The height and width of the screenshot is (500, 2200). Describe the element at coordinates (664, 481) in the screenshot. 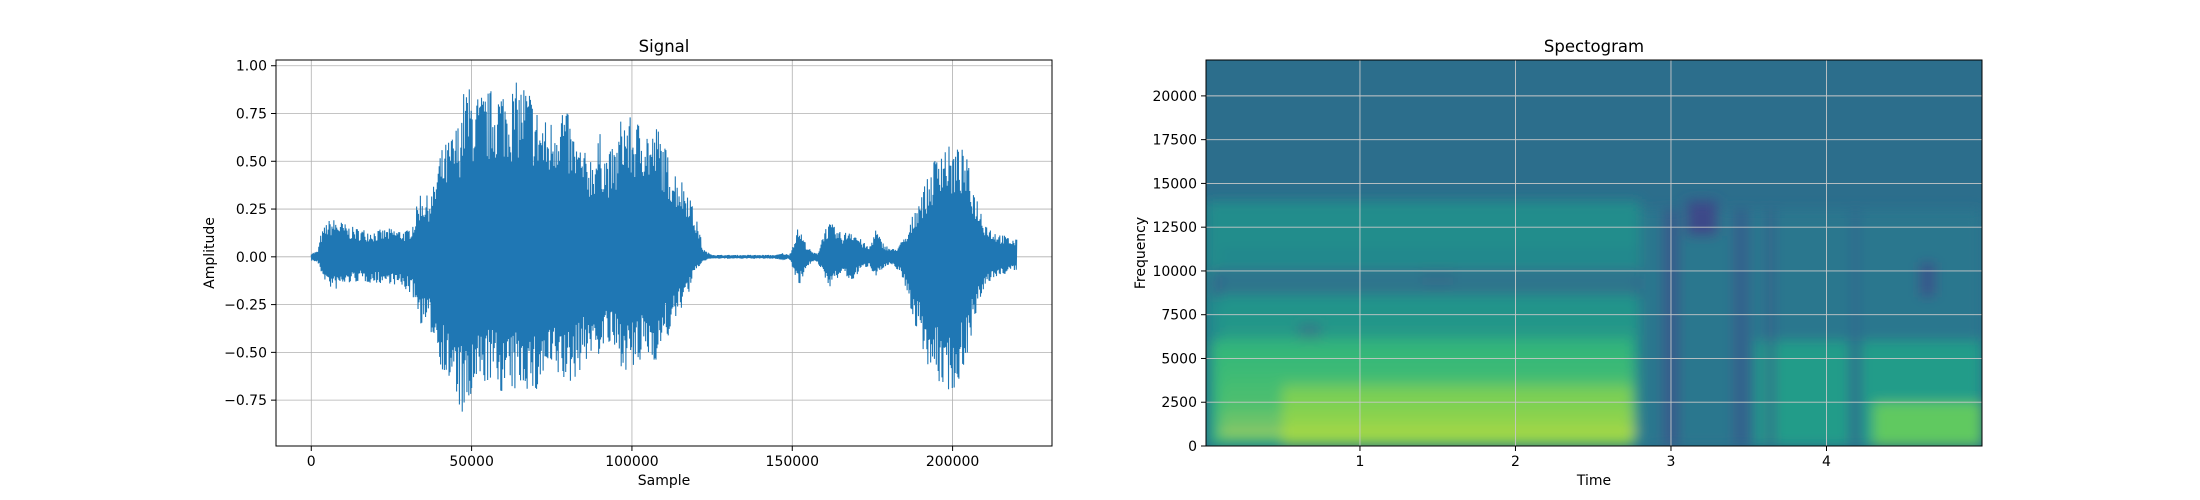

I see `signal-x-axis-label: Sample` at that location.